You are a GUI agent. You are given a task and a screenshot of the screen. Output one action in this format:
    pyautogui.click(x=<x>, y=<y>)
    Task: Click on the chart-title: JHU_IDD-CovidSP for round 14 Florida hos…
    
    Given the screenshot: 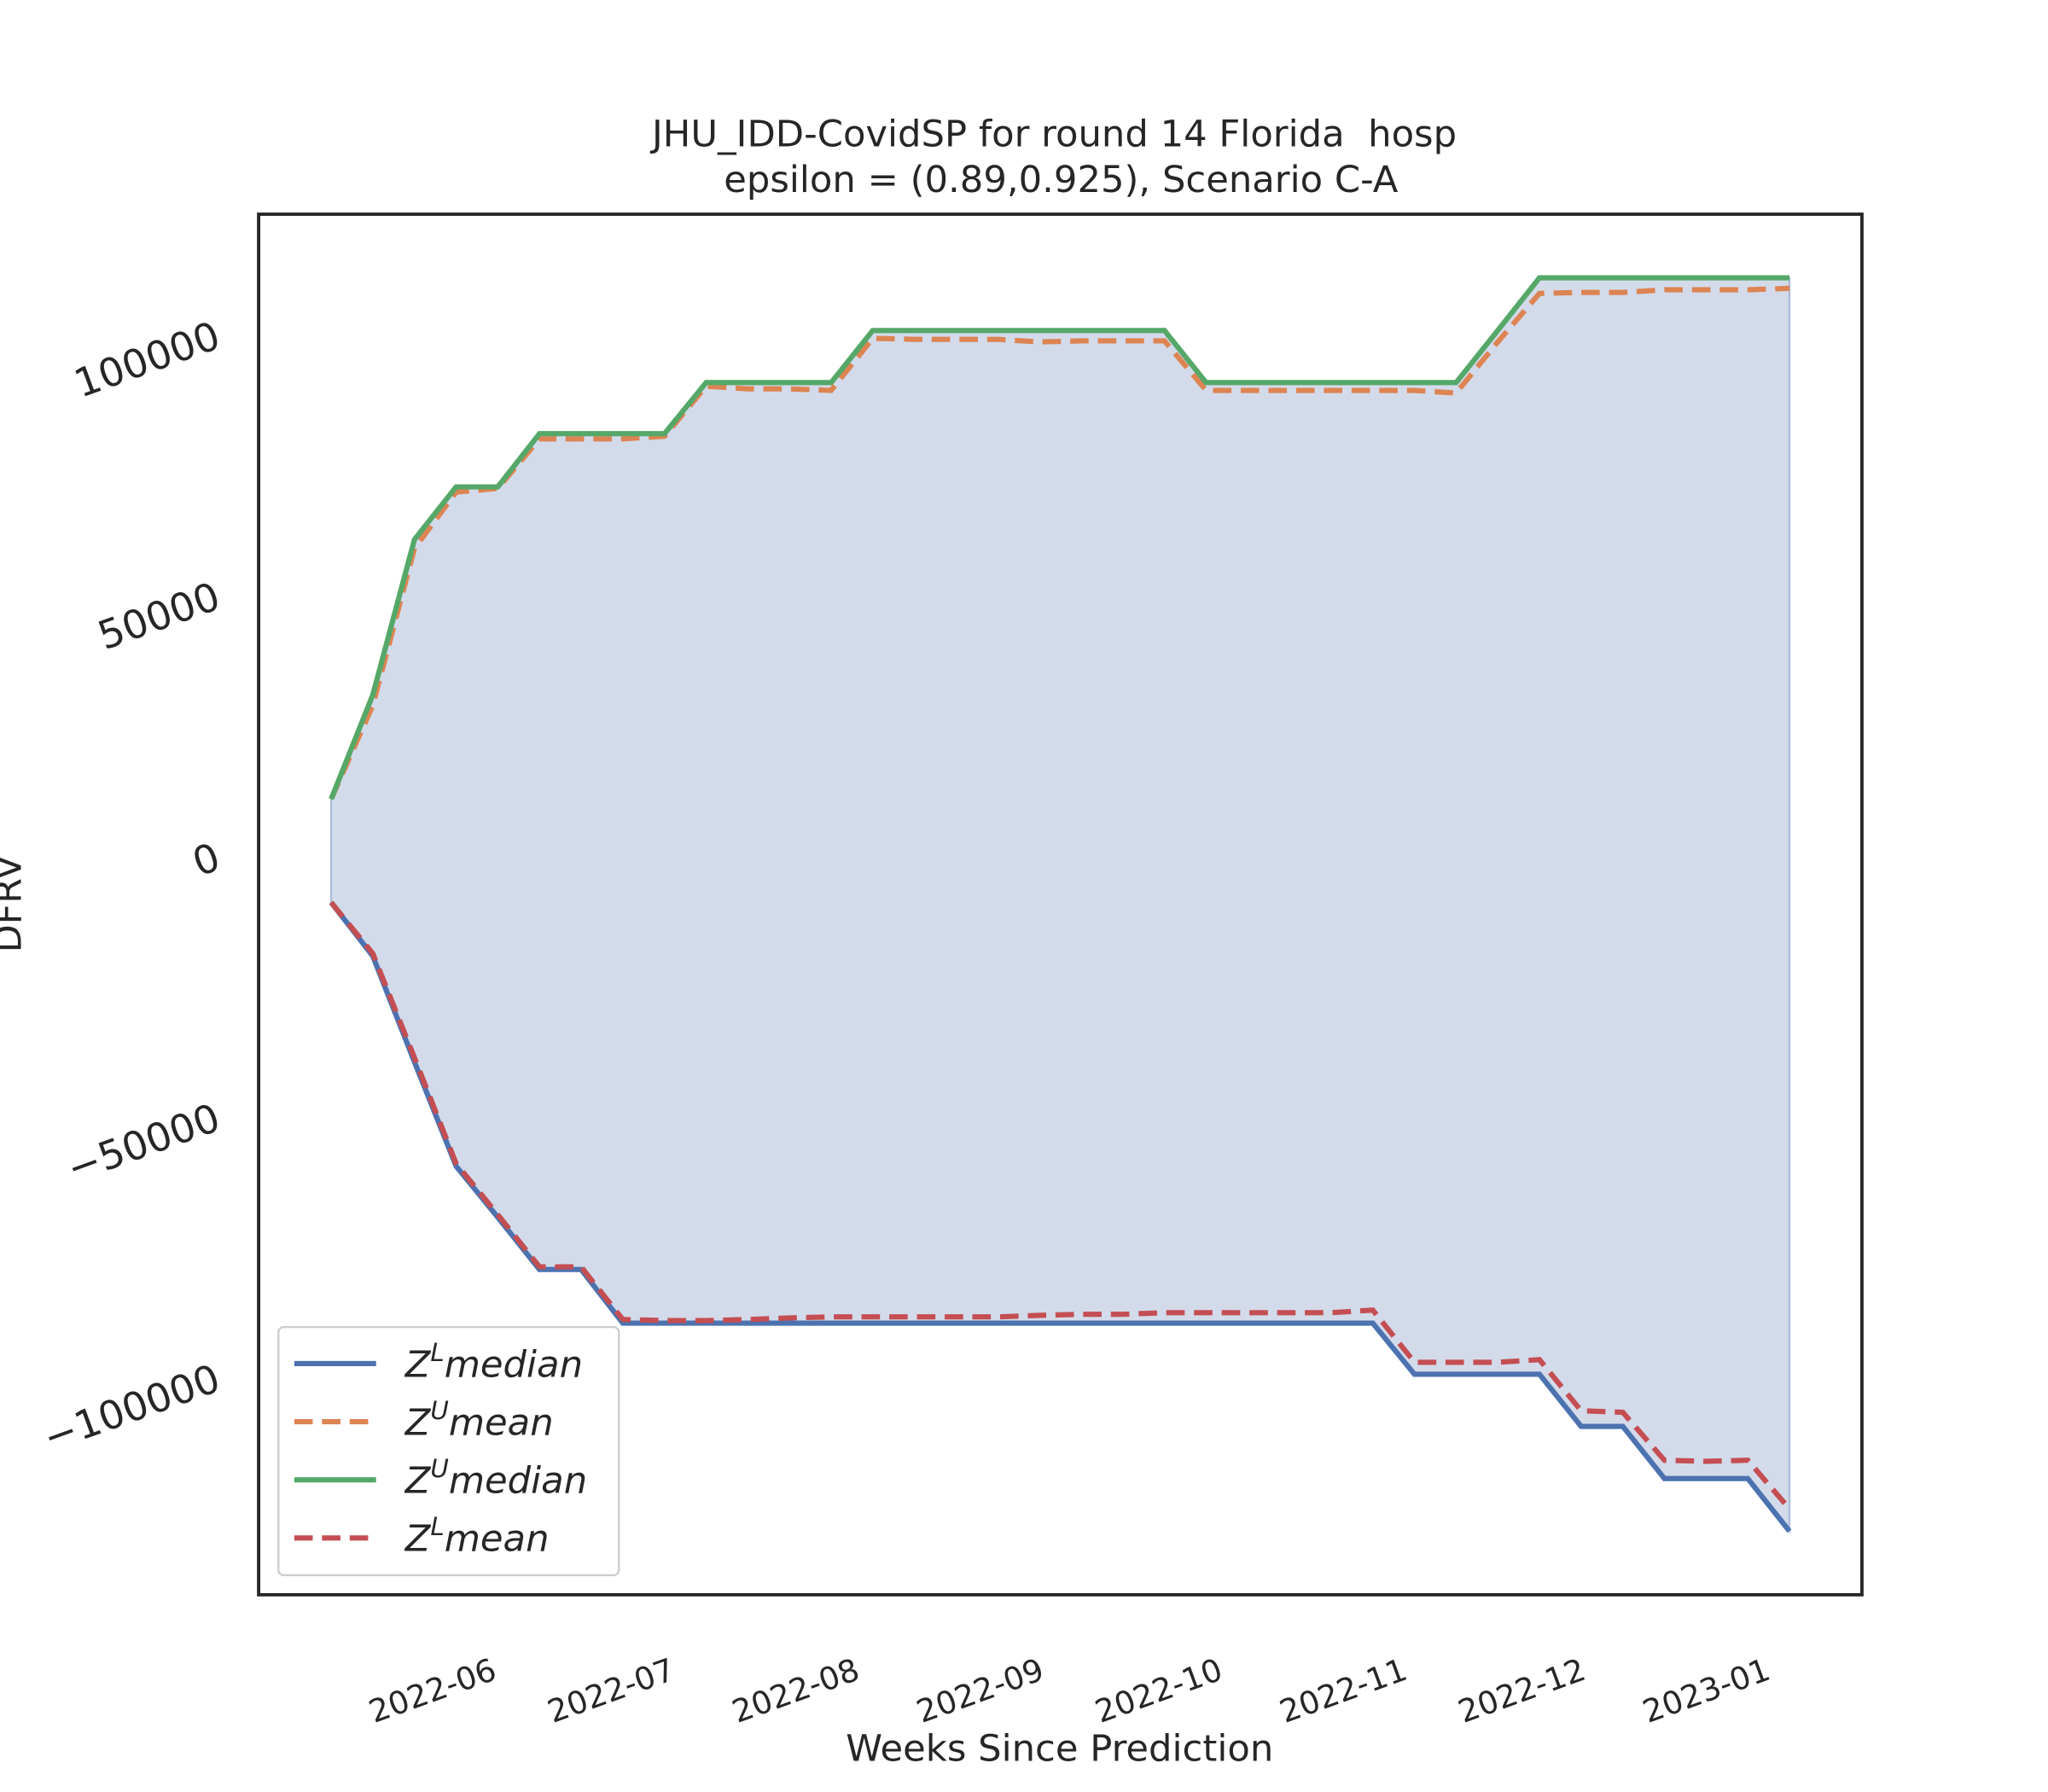 What is the action you would take?
    pyautogui.click(x=1053, y=134)
    